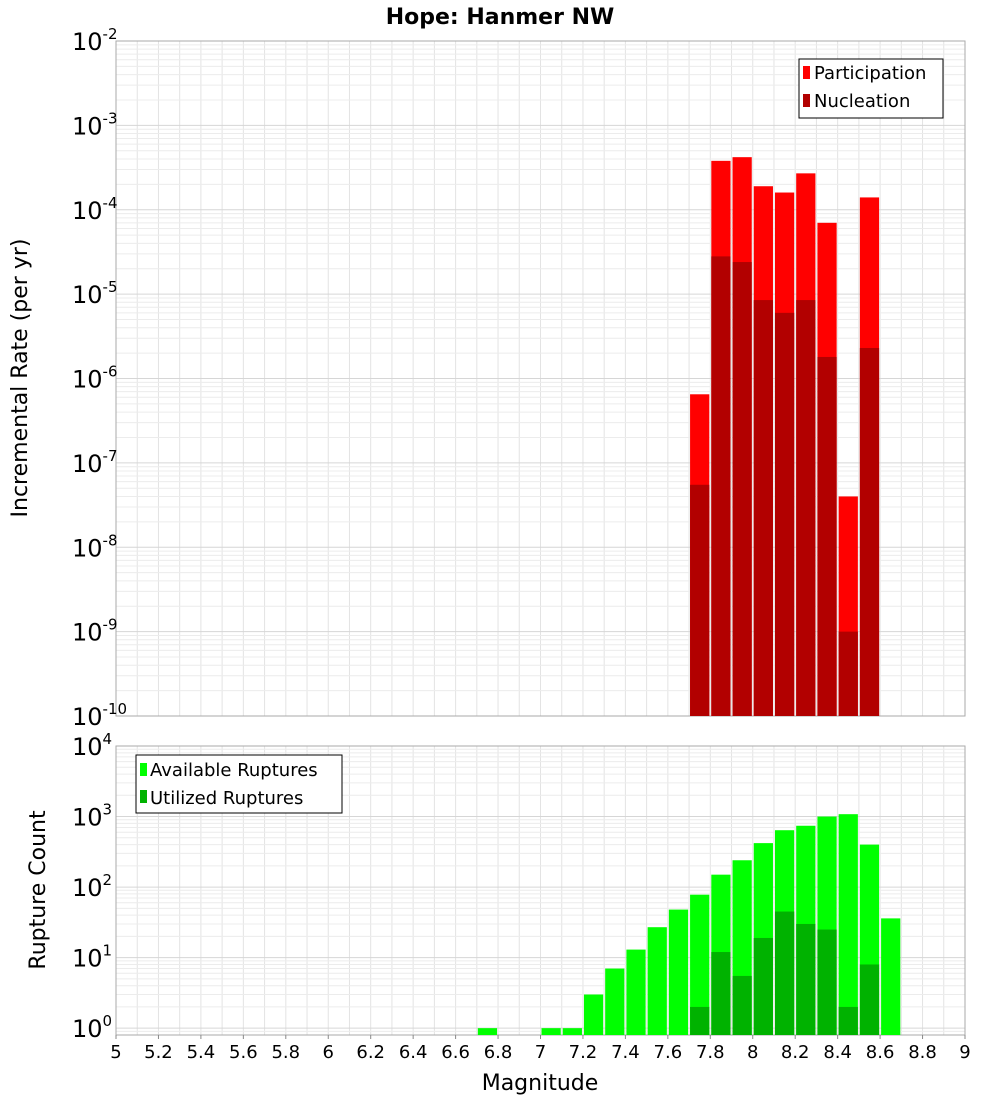 The image size is (1000, 1100). I want to click on x-tick-label: 9, so click(964, 1052).